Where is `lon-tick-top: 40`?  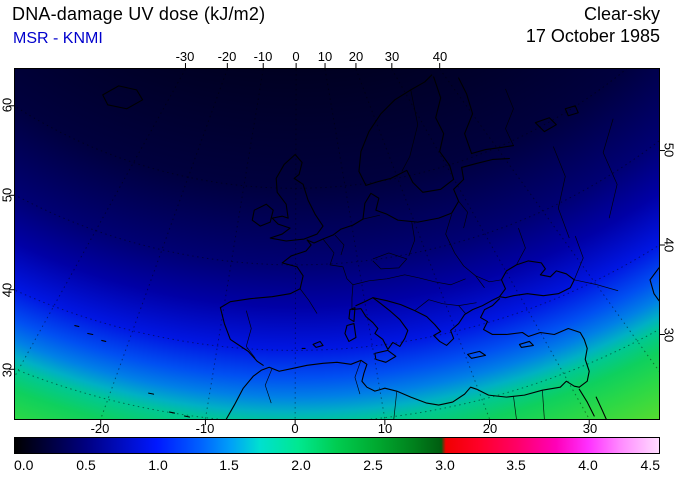 lon-tick-top: 40 is located at coordinates (440, 56).